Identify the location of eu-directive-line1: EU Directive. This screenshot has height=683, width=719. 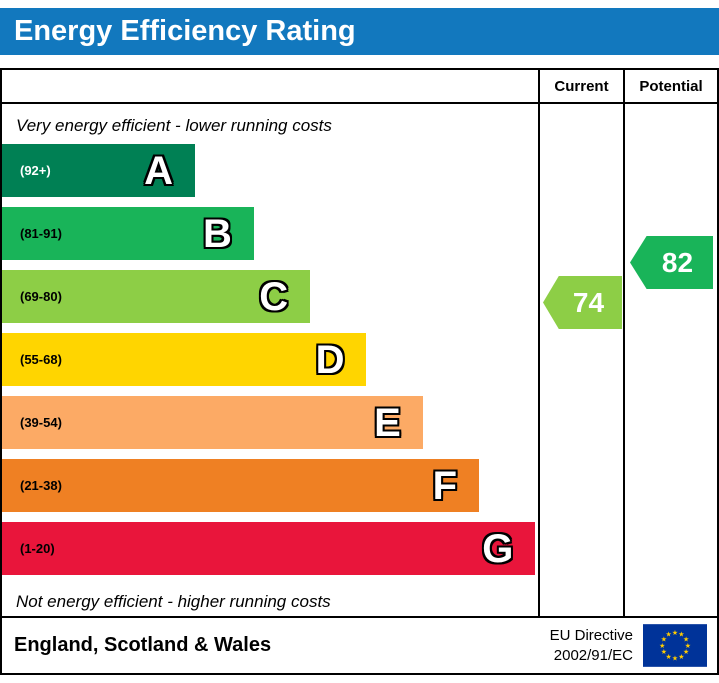
(591, 635).